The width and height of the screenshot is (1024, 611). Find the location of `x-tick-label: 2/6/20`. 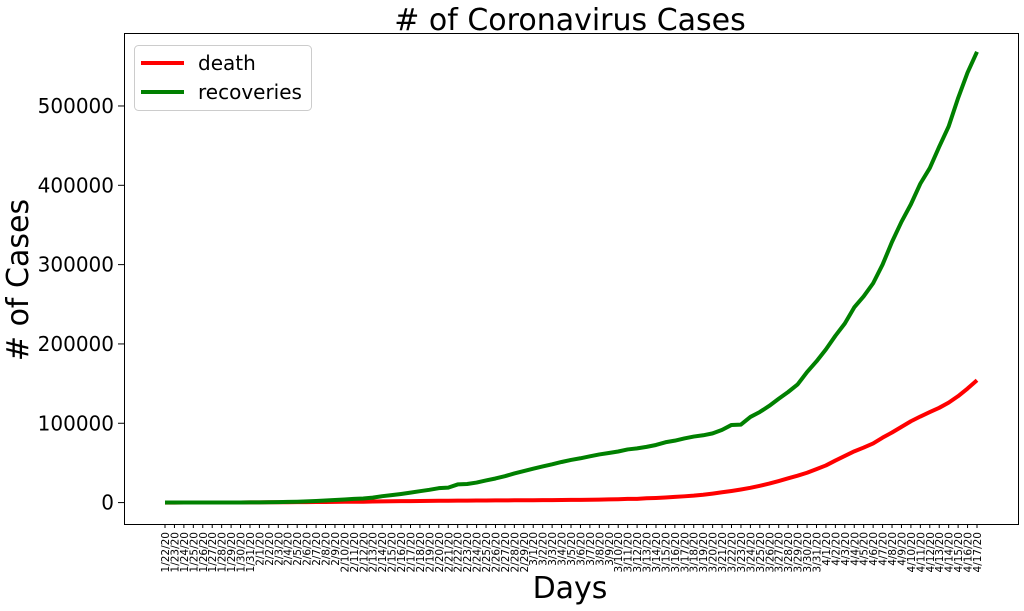

x-tick-label: 2/6/20 is located at coordinates (308, 549).